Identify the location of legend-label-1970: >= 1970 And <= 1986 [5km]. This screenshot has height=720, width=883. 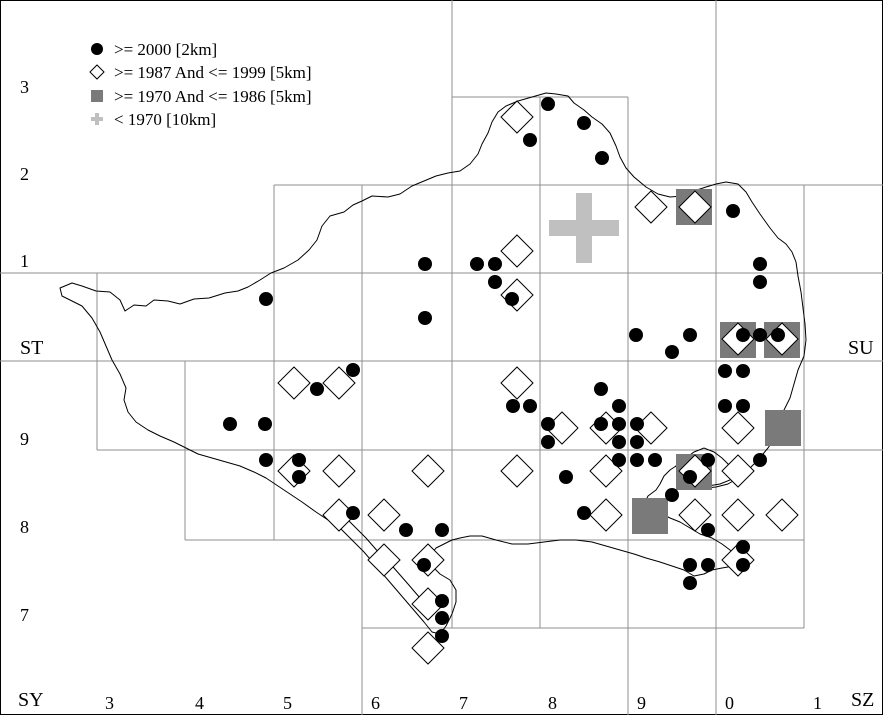
(212, 96).